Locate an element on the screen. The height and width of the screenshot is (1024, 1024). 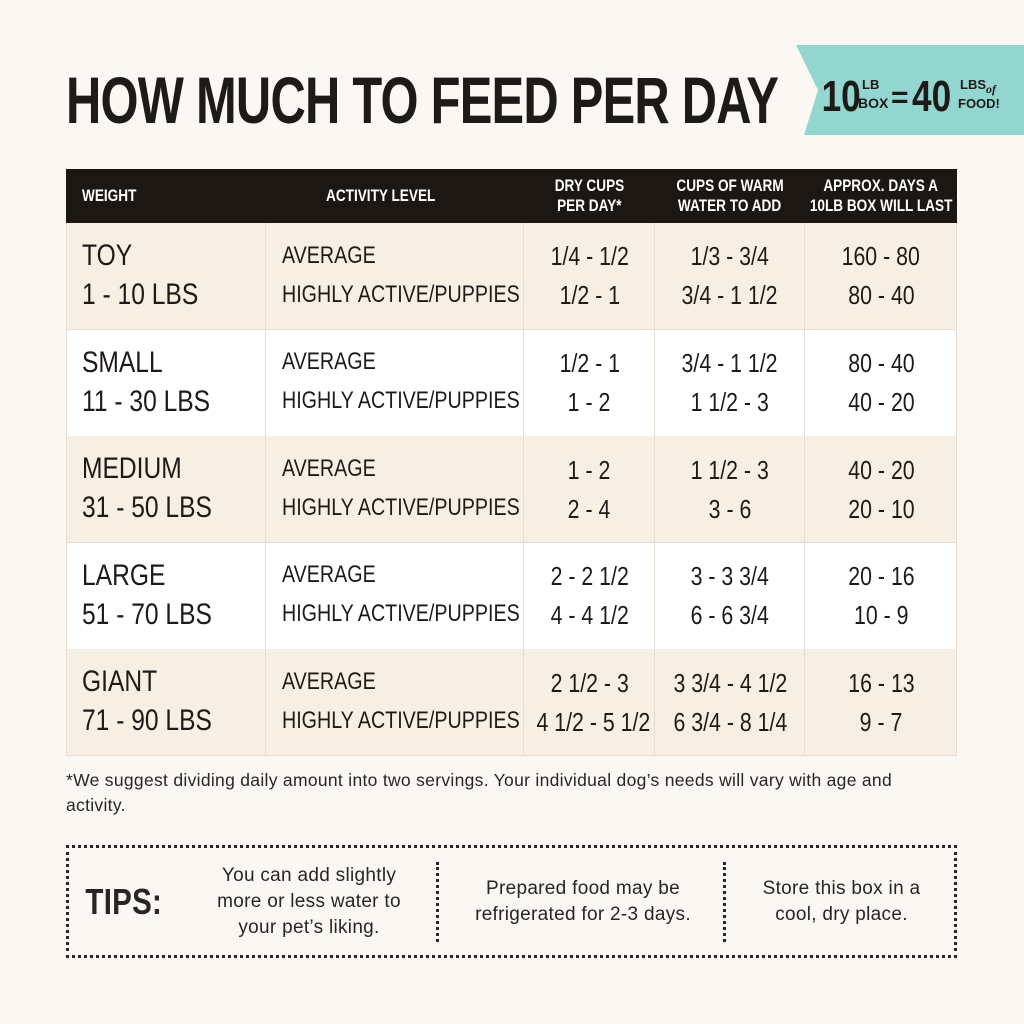
cell-text: 2 - 4 is located at coordinates (589, 508).